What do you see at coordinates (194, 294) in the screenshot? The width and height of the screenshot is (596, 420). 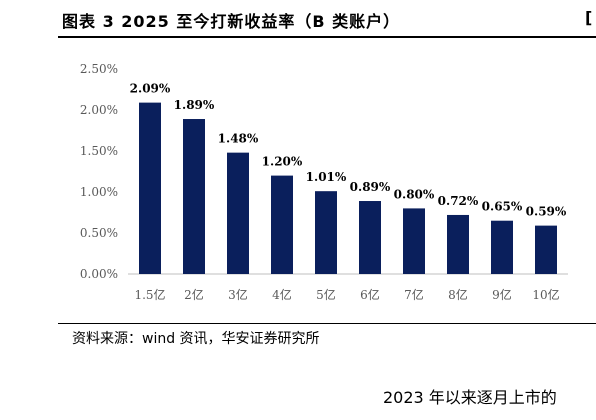 I see `x-tick-label: 2亿` at bounding box center [194, 294].